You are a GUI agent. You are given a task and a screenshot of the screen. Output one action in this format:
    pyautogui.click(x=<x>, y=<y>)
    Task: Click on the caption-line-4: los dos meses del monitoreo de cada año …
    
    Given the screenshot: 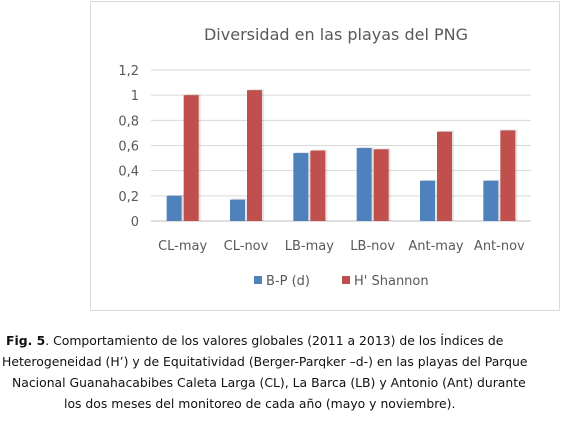 What is the action you would take?
    pyautogui.click(x=260, y=403)
    